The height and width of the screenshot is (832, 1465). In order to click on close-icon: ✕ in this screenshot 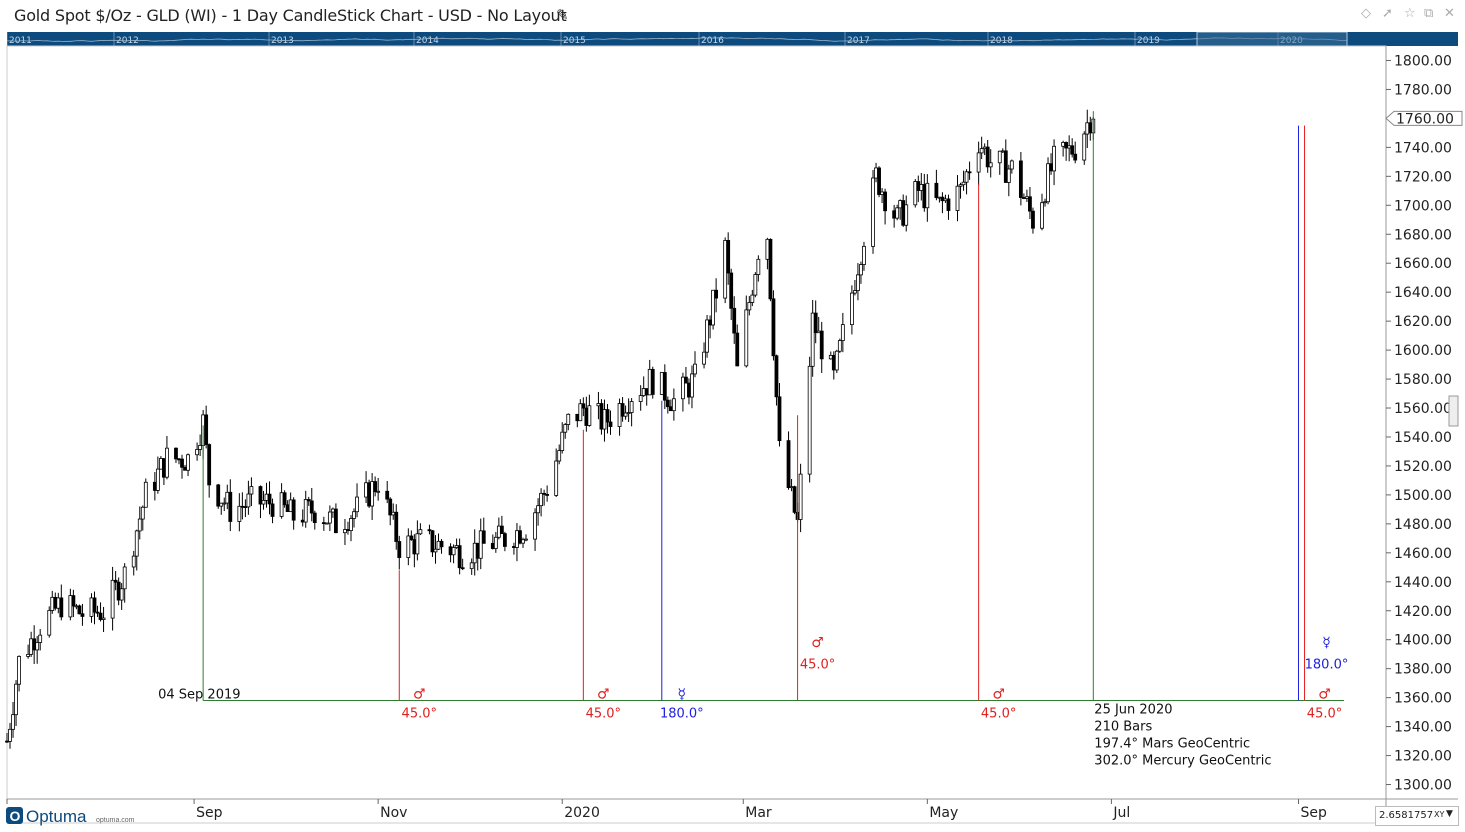, I will do `click(1449, 13)`.